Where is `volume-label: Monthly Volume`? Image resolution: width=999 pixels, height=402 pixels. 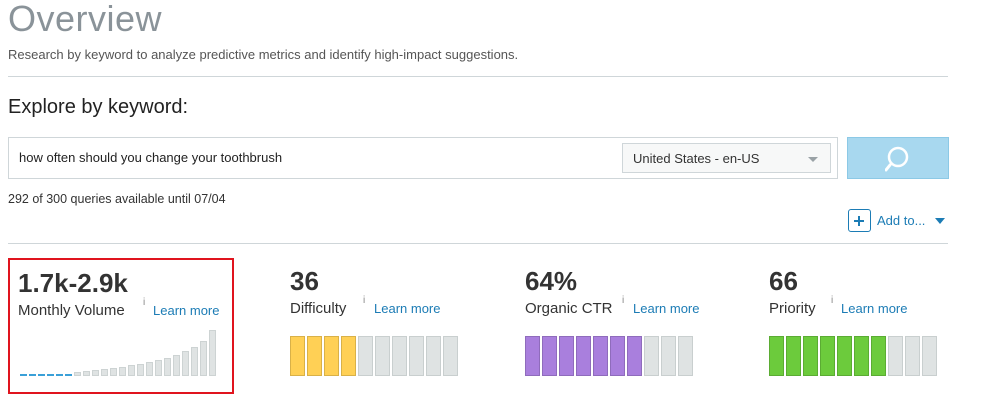
volume-label: Monthly Volume is located at coordinates (71, 310).